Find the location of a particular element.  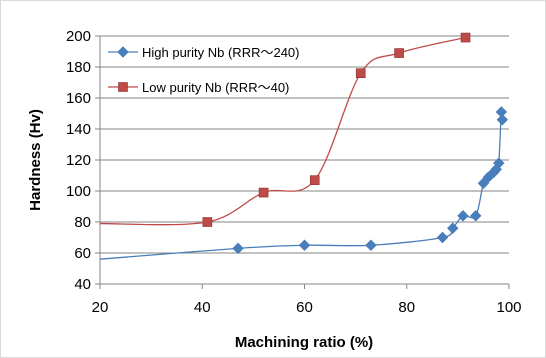

x-tick-label-80: 80 is located at coordinates (406, 307).